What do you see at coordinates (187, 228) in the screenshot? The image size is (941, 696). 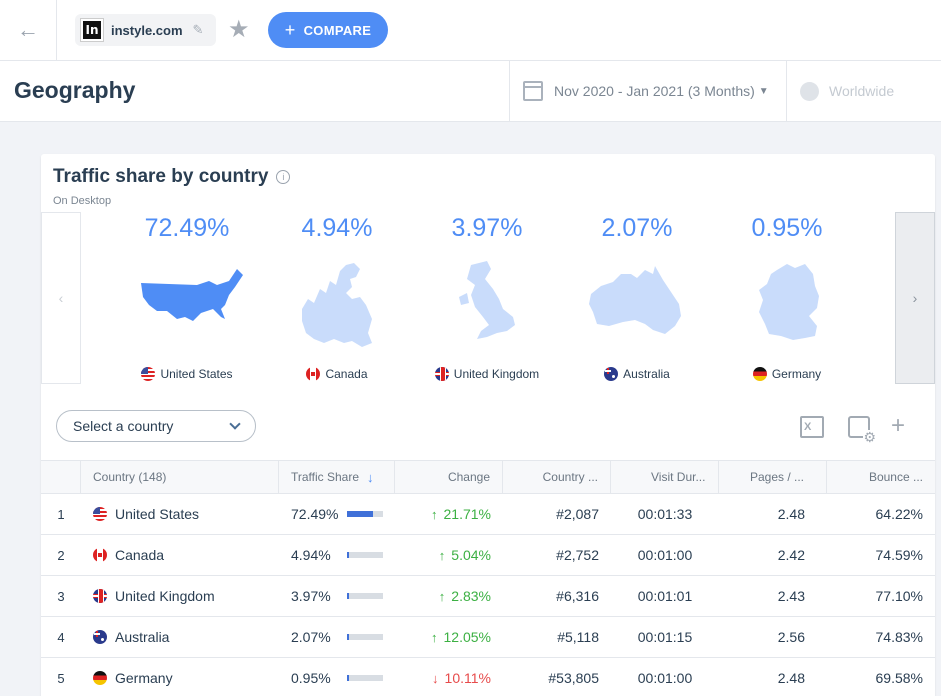 I see `tile-share: 72.49%` at bounding box center [187, 228].